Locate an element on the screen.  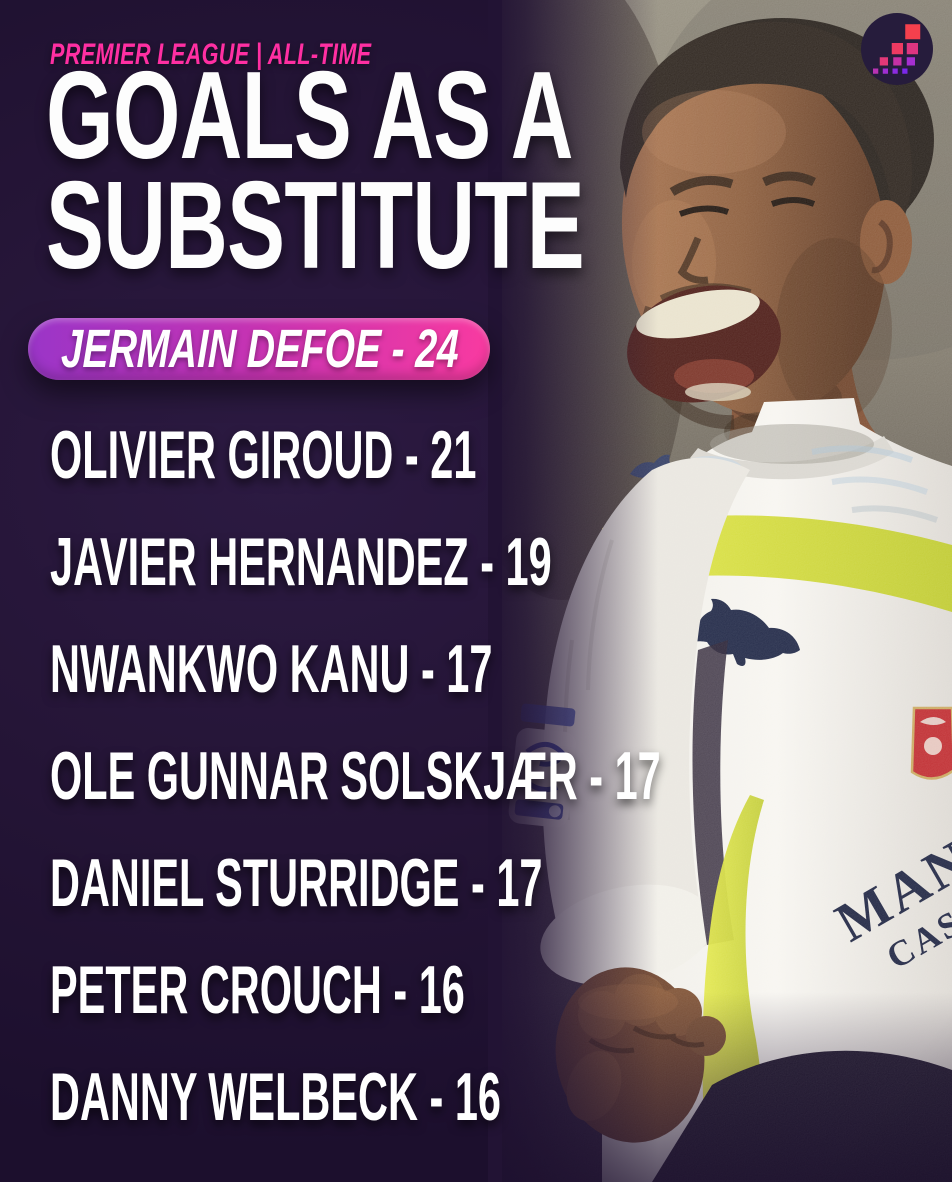
player-item: OLIVIER GIROUD - 21 is located at coordinates (263, 455).